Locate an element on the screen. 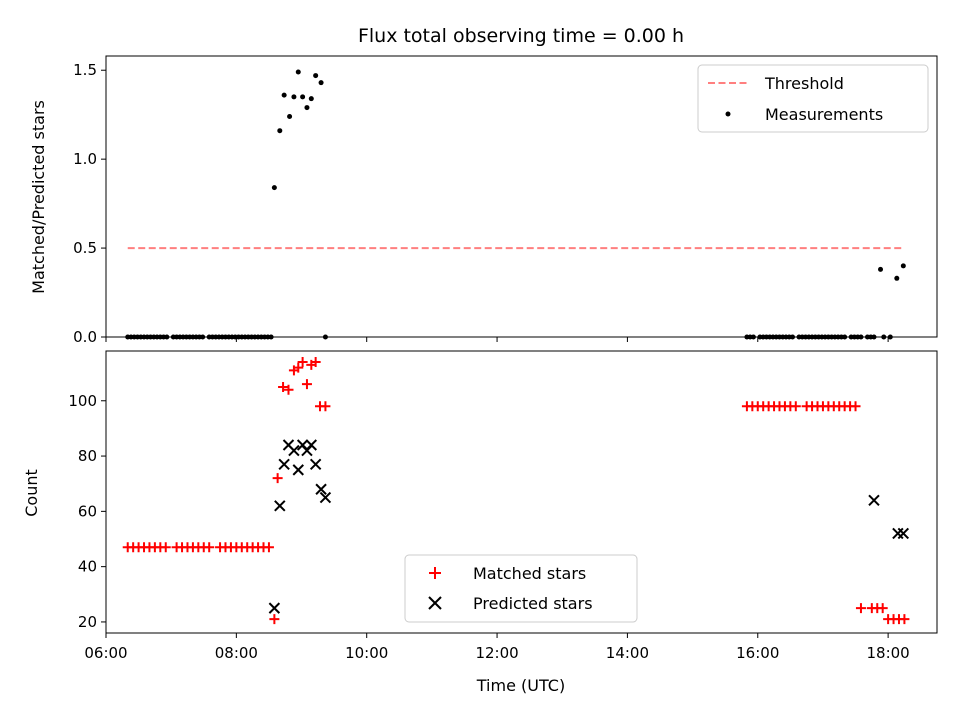 Image resolution: width=960 pixels, height=720 pixels. top-y-tick-label: 1.0 is located at coordinates (85, 159).